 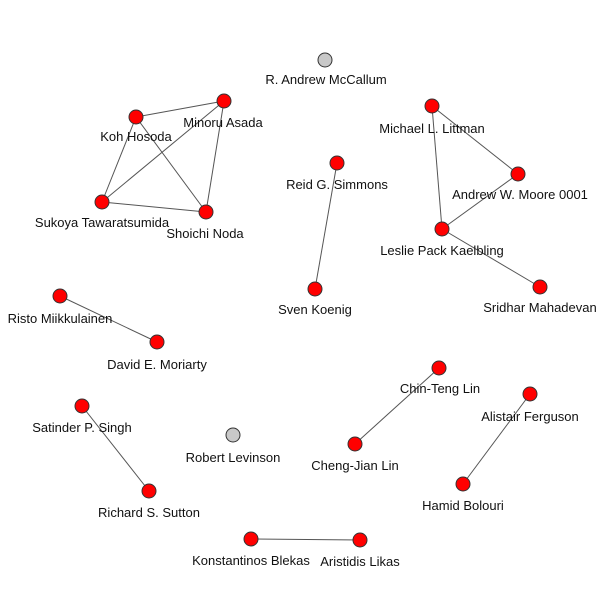 I want to click on node-label-kaelbling: Leslie Pack Kaelbling, so click(x=442, y=250).